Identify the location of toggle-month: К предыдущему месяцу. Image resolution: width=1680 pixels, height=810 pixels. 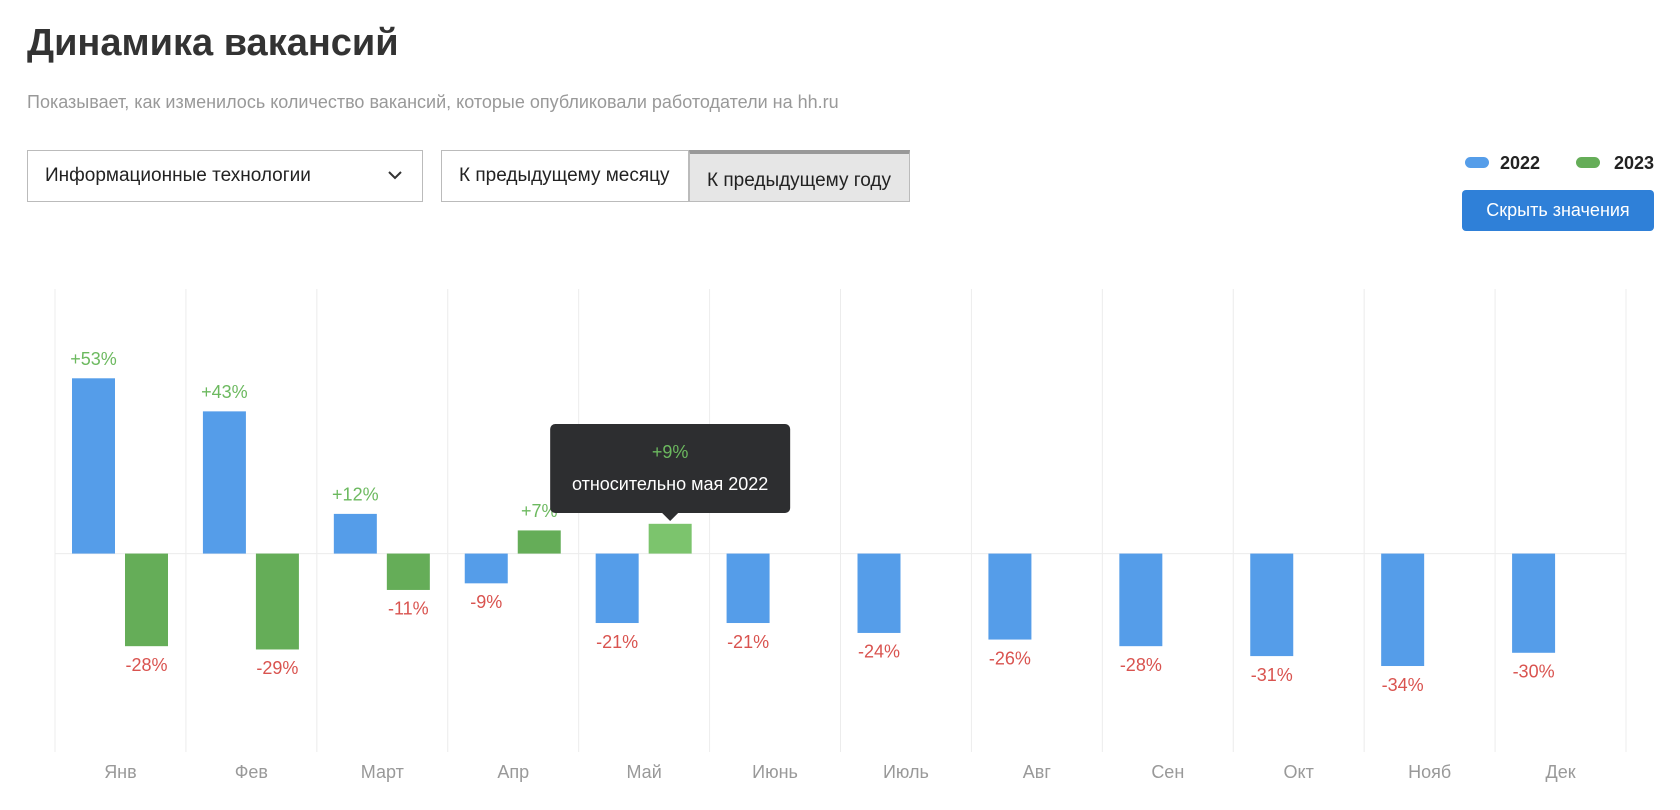
(565, 176).